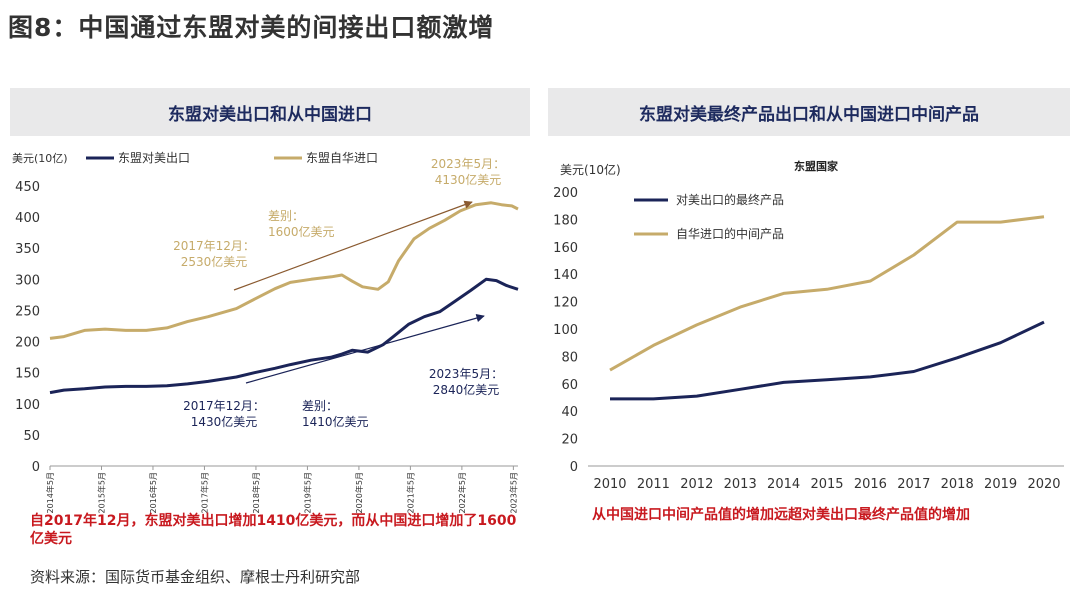 This screenshot has height=596, width=1080. What do you see at coordinates (1000, 484) in the screenshot?
I see `right-x-tick-label: 2019` at bounding box center [1000, 484].